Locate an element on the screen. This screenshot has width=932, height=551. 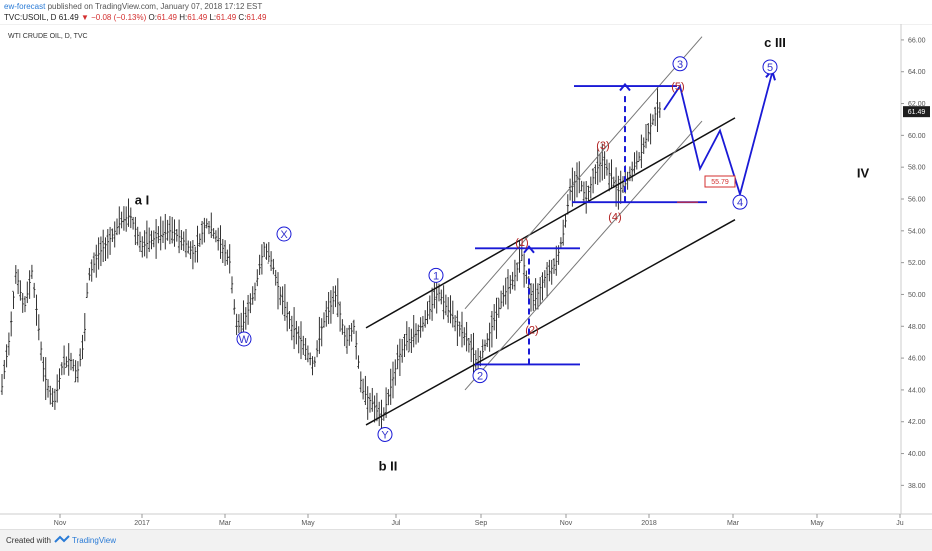
y-tick-label: 38.00 is located at coordinates (917, 486).